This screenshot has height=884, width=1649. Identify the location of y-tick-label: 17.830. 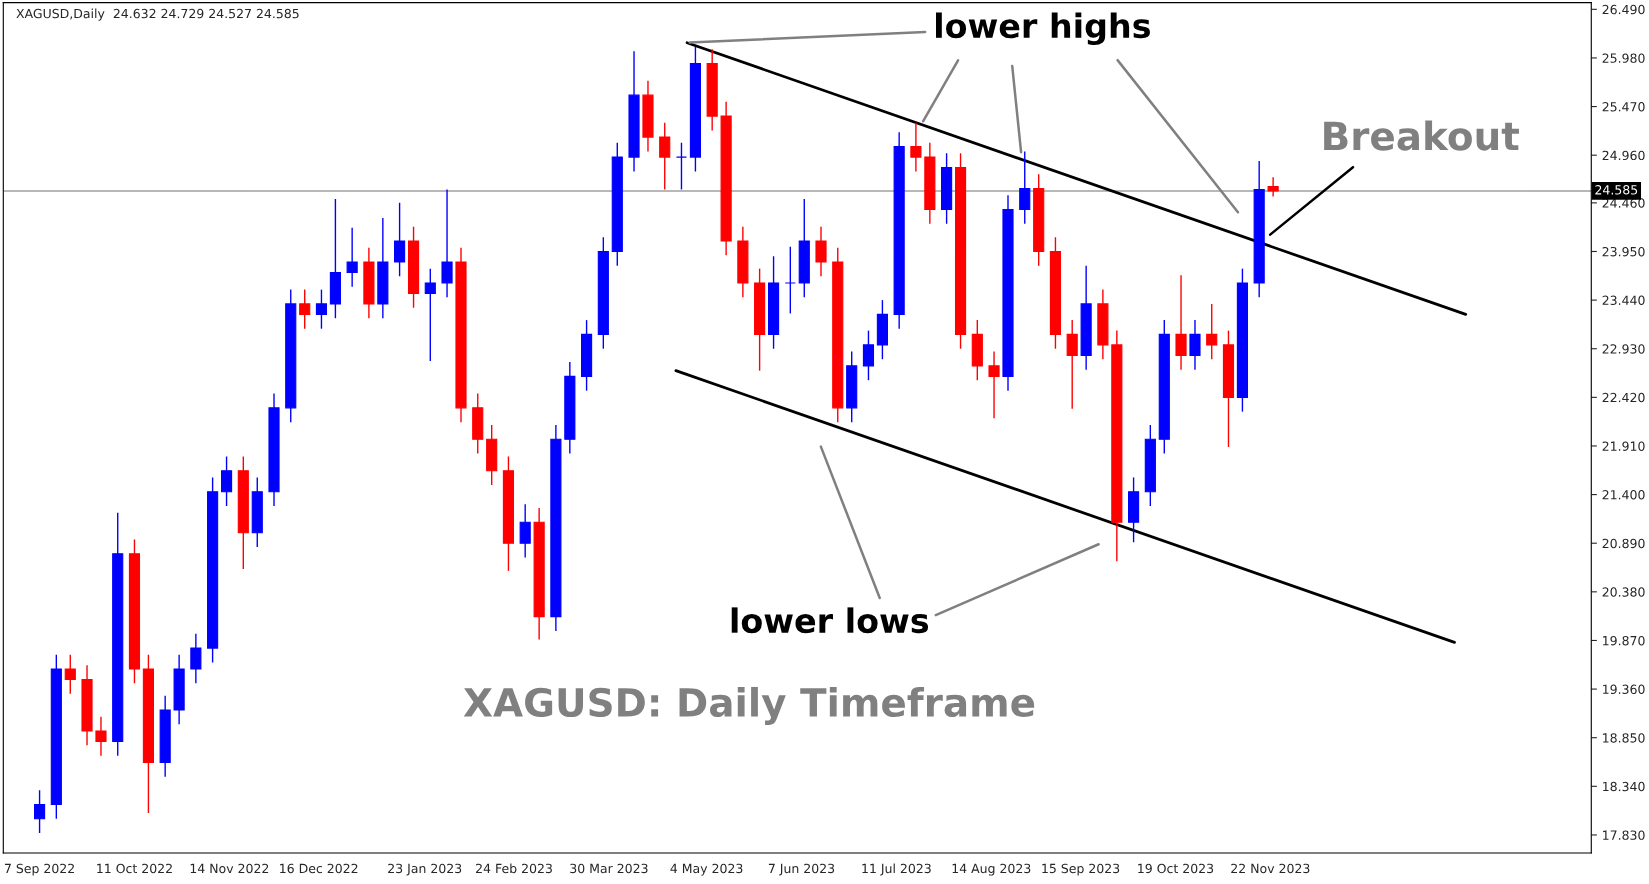
(1624, 835).